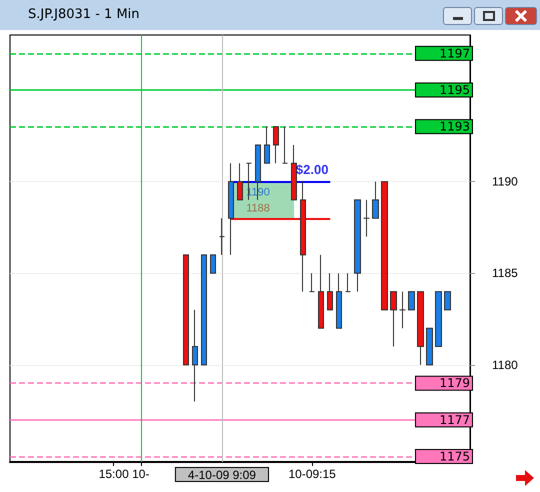 This screenshot has height=492, width=540. I want to click on y-tick-label: 1185, so click(505, 273).